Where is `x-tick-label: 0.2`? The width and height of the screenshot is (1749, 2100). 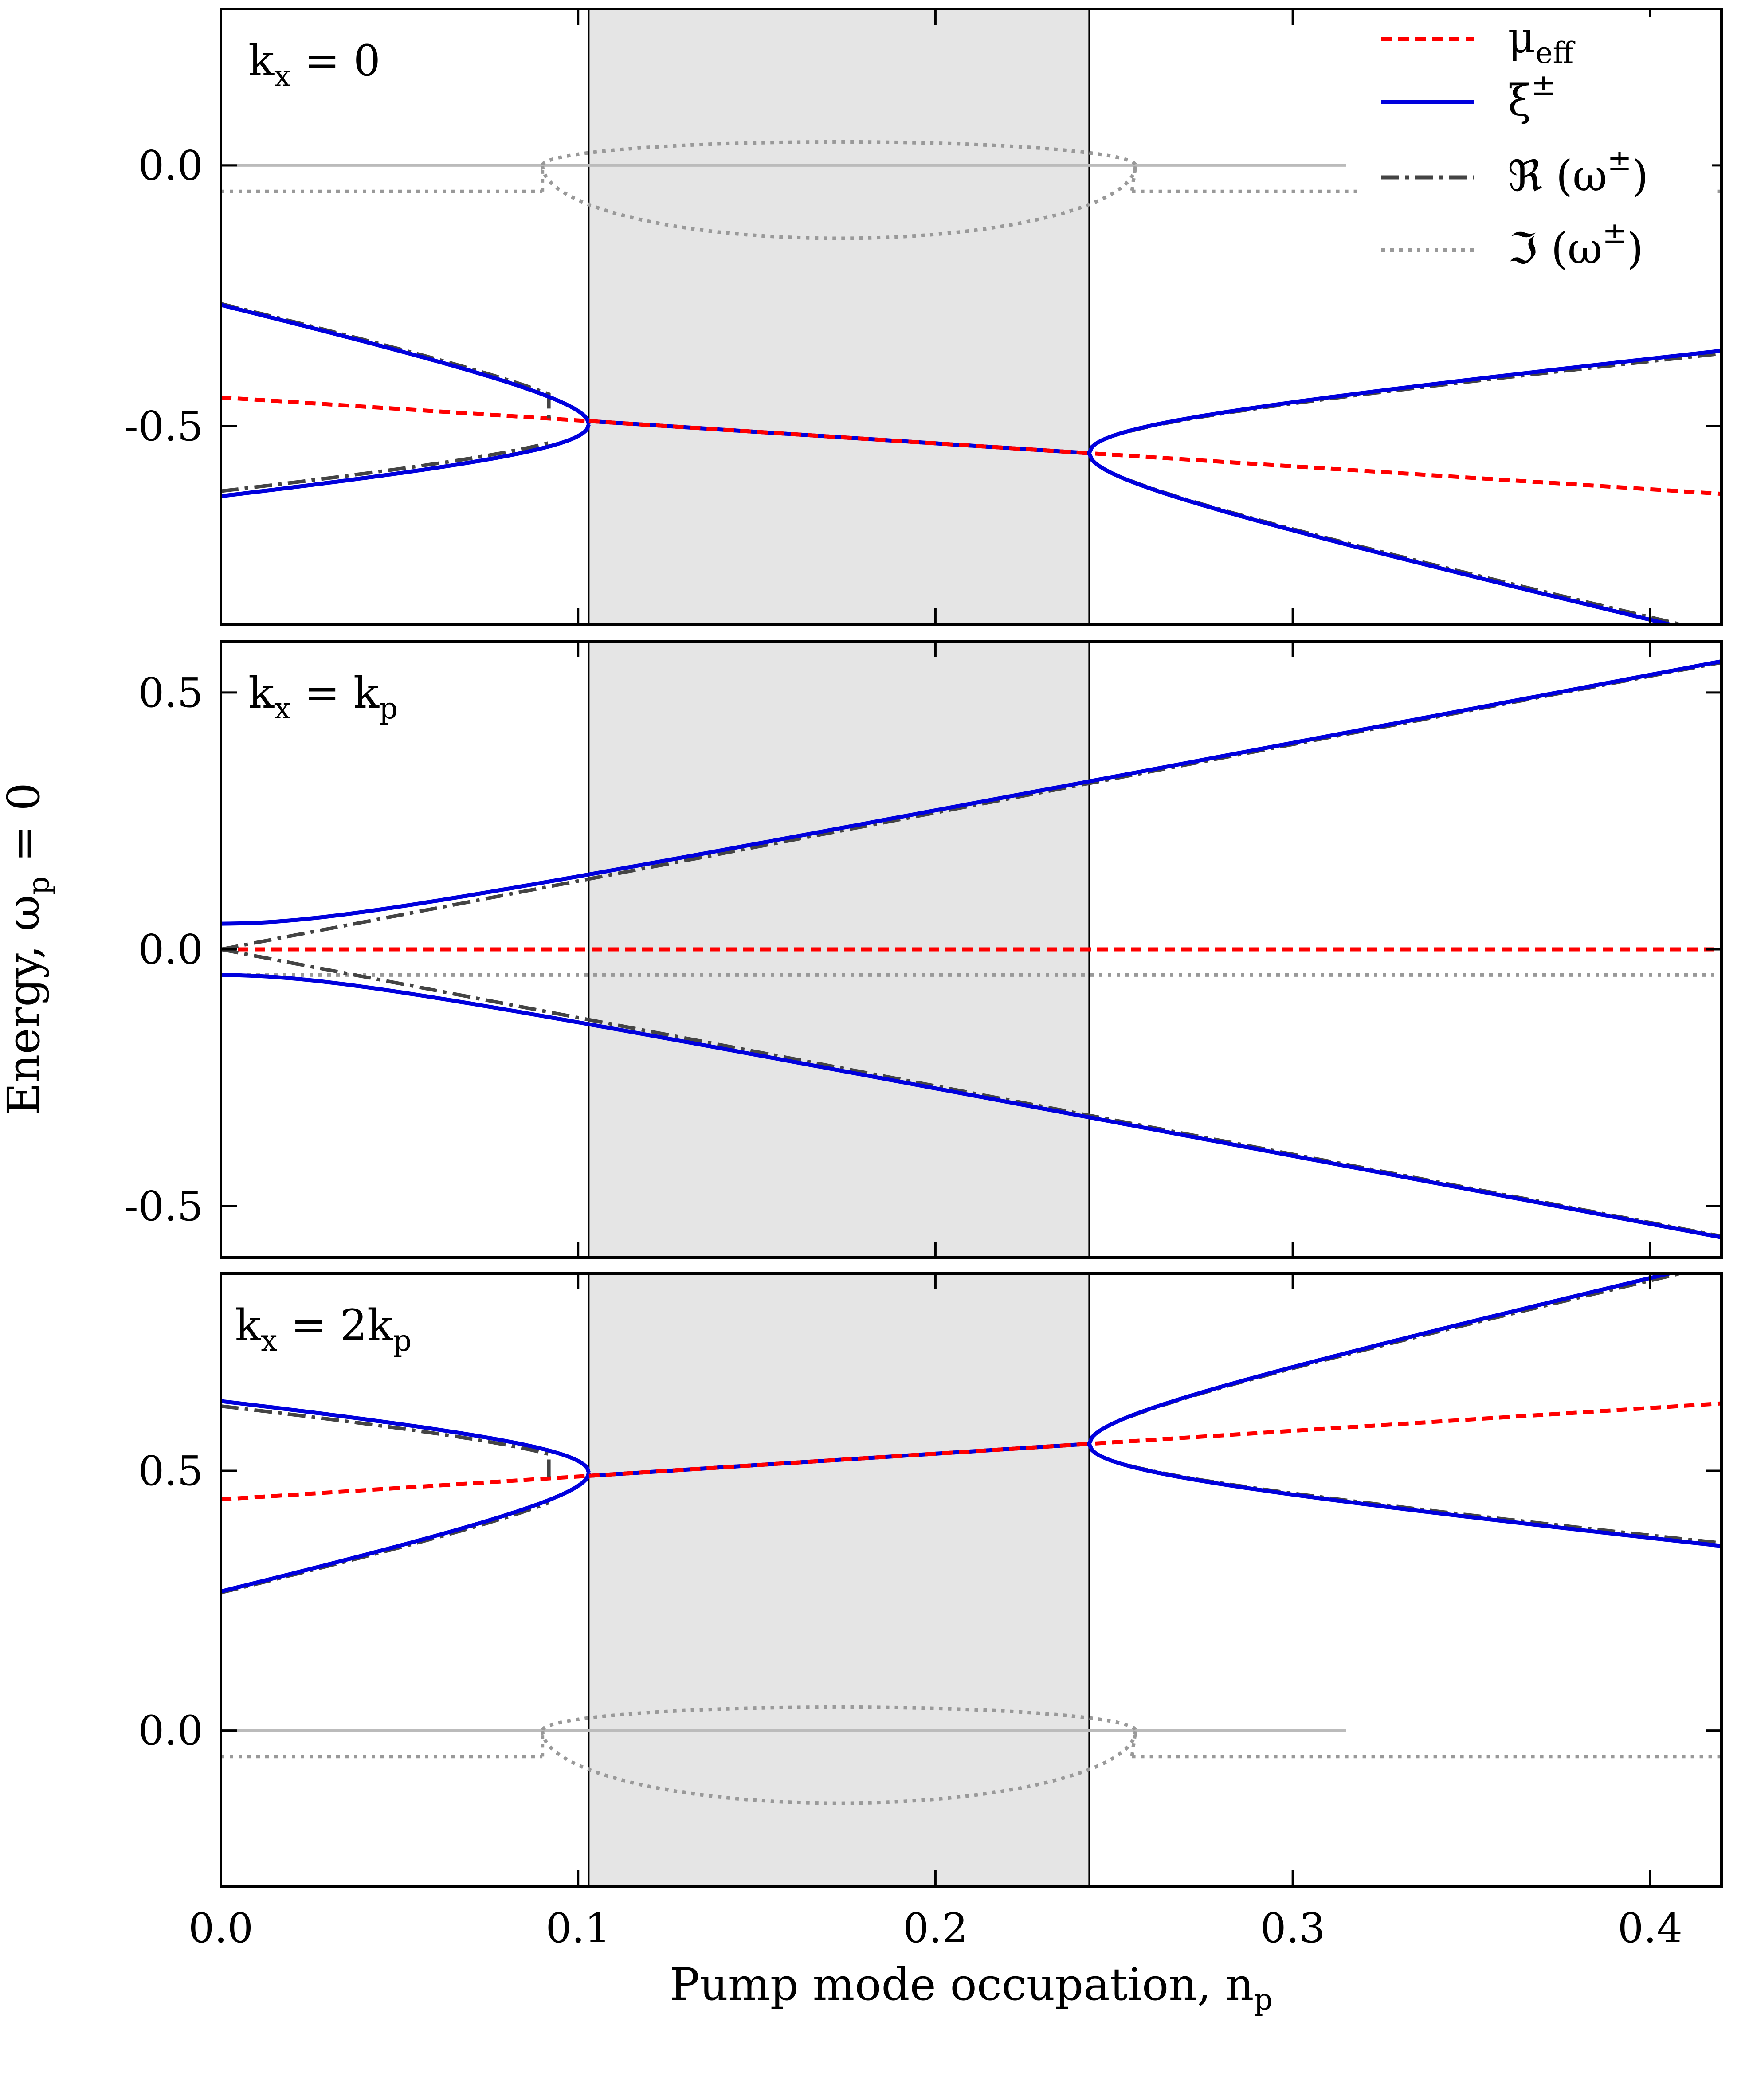
x-tick-label: 0.2 is located at coordinates (935, 1928).